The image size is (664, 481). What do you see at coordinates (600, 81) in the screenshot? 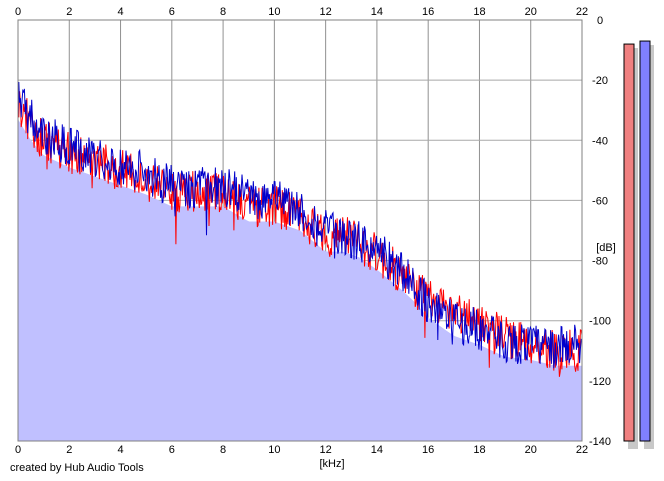
I see `y-tick-label: -20` at bounding box center [600, 81].